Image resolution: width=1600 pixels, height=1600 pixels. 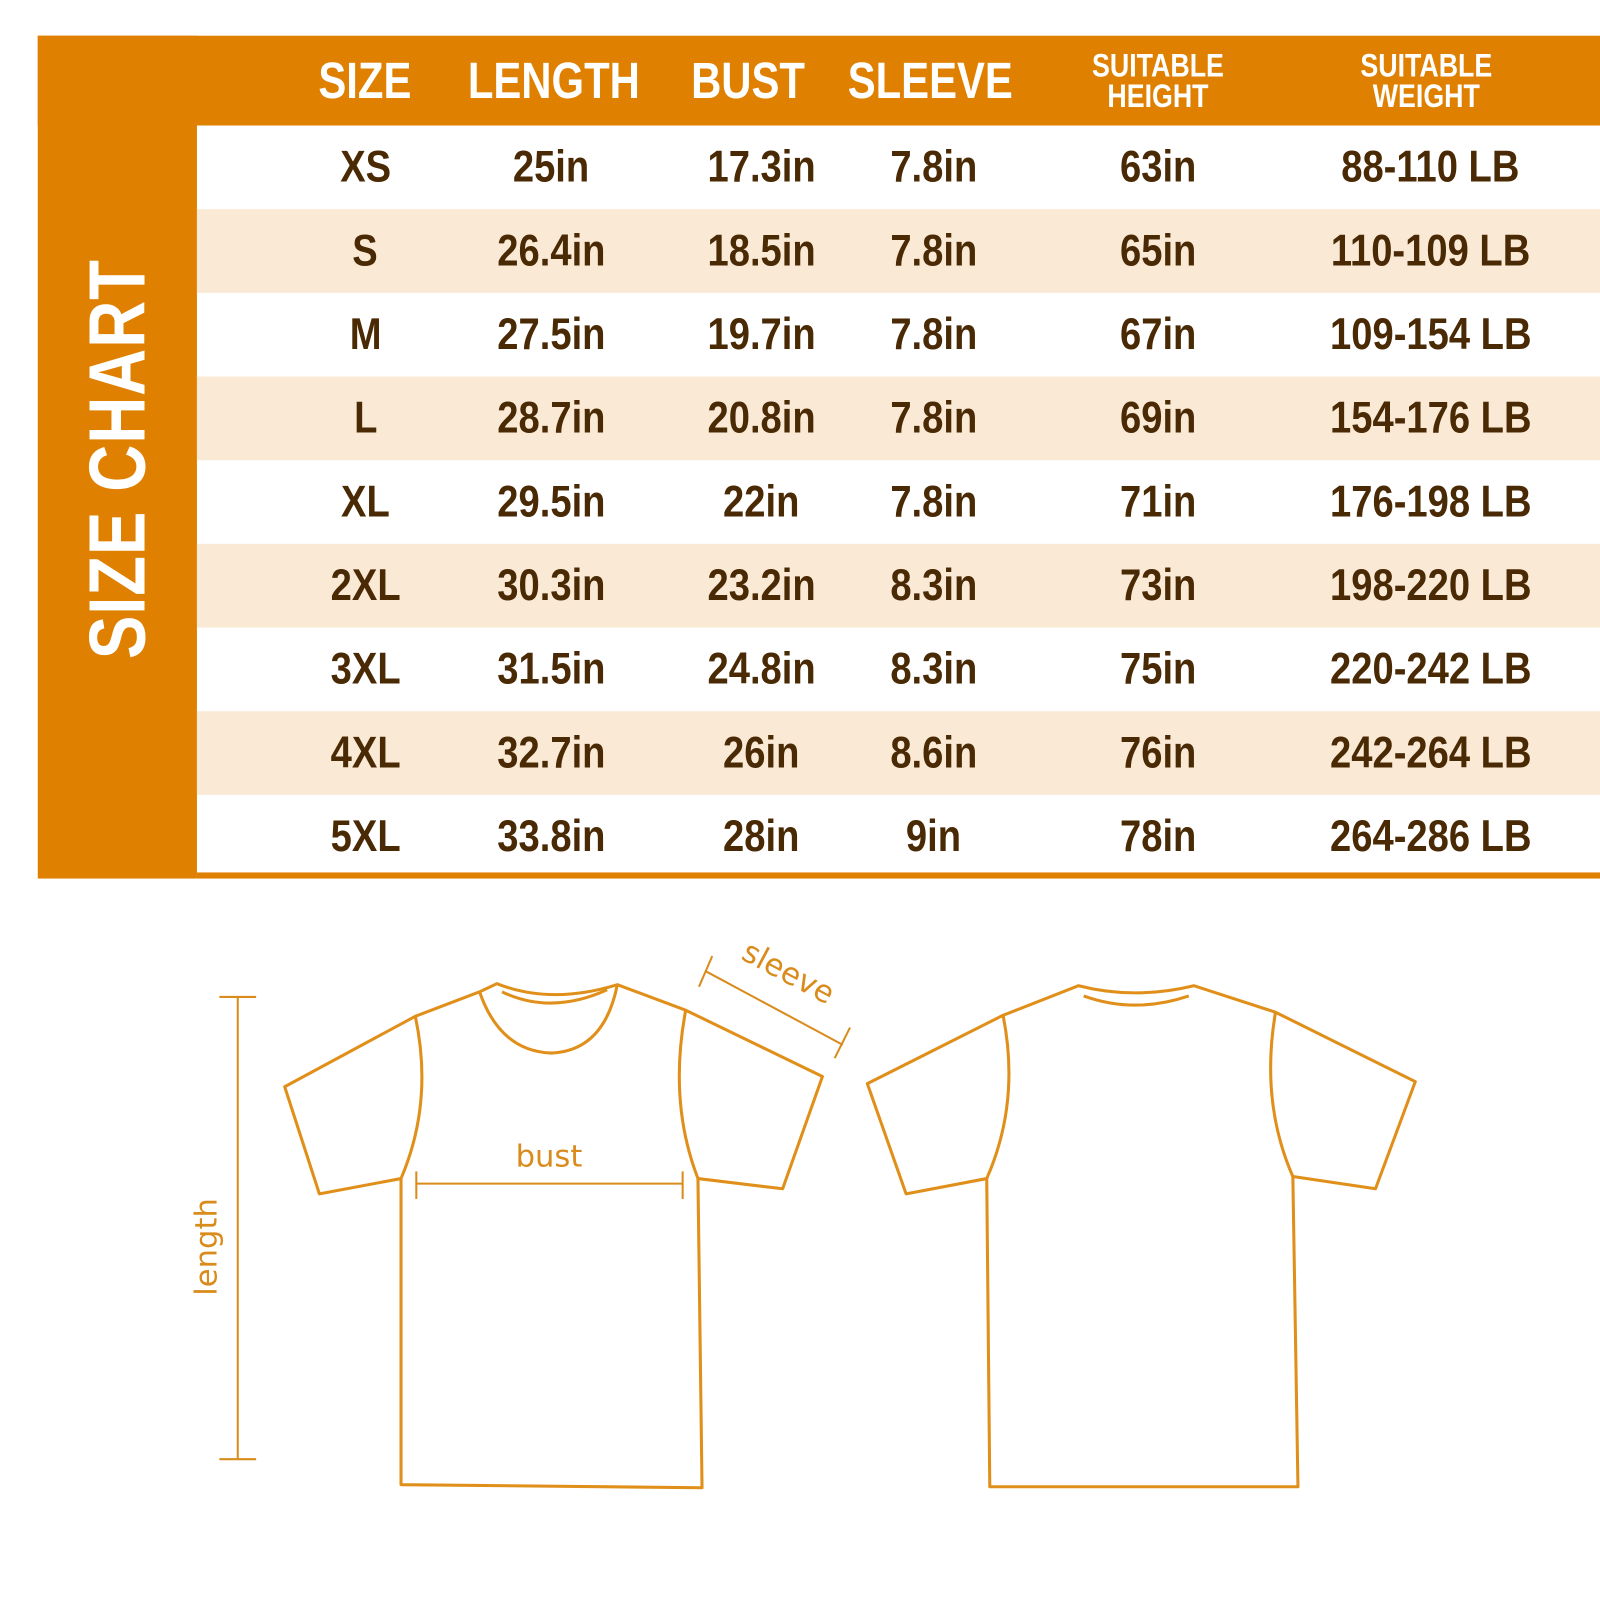 I want to click on table-cell: 110-109 LB, so click(x=1431, y=251).